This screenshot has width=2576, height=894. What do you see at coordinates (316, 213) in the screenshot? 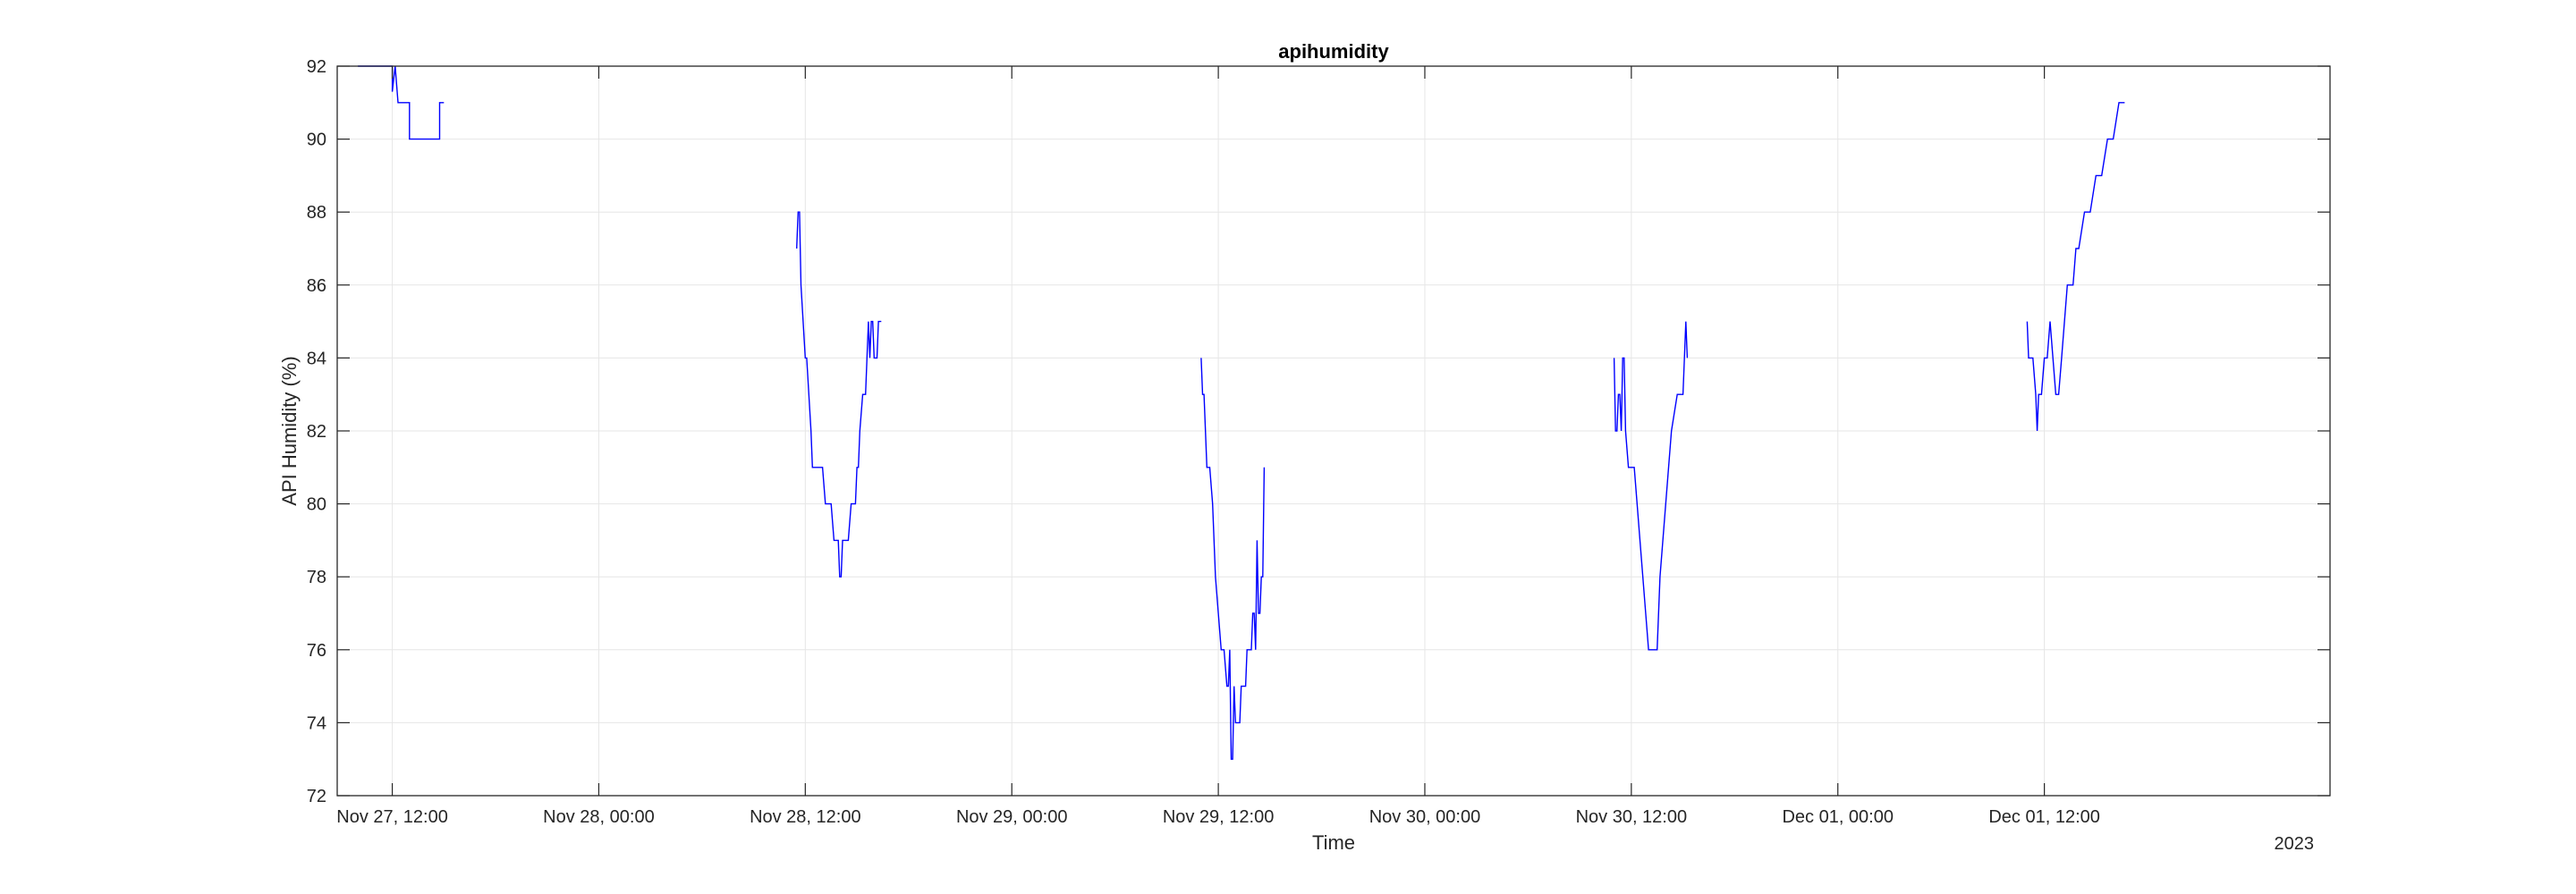
I see `y-tick-label: 88` at bounding box center [316, 213].